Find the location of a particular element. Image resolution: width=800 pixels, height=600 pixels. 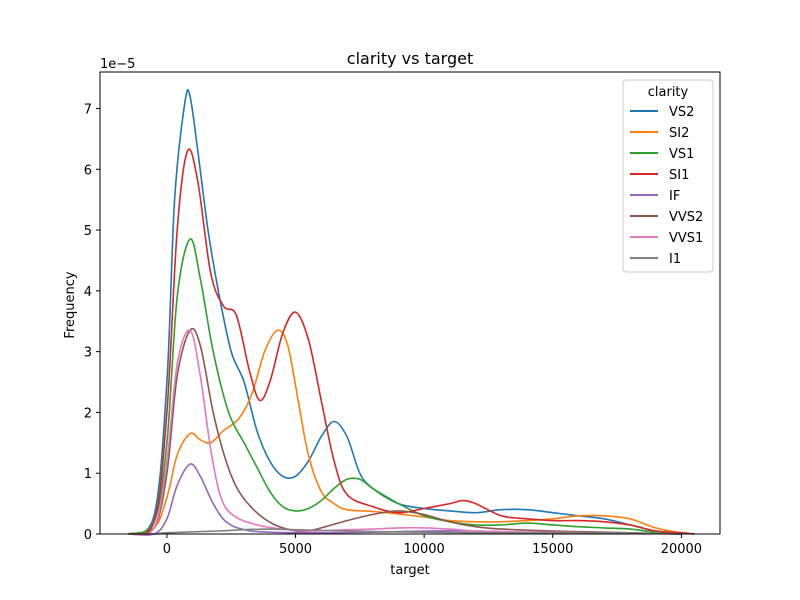

legend-title: clarity is located at coordinates (668, 92).